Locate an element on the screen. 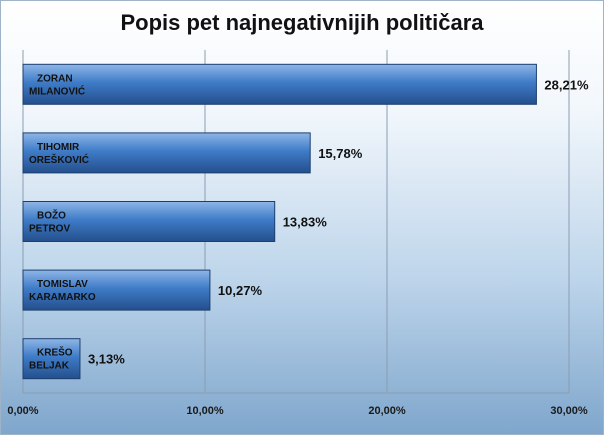 This screenshot has height=435, width=604. bar-category-label: KREŠO BELJAK is located at coordinates (51, 359).